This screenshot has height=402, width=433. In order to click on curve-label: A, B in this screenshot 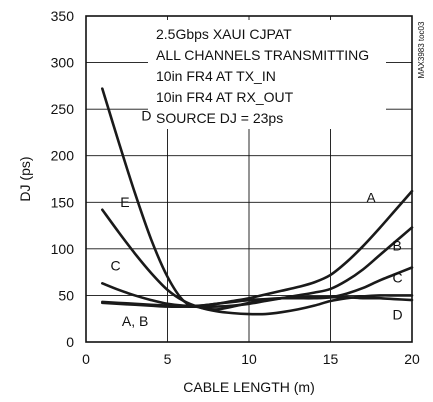, I will do `click(135, 321)`.